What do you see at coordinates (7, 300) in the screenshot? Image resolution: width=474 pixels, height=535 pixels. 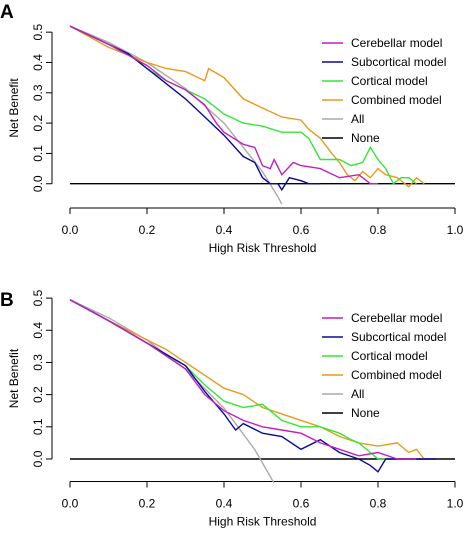 I see `panel-label: B` at bounding box center [7, 300].